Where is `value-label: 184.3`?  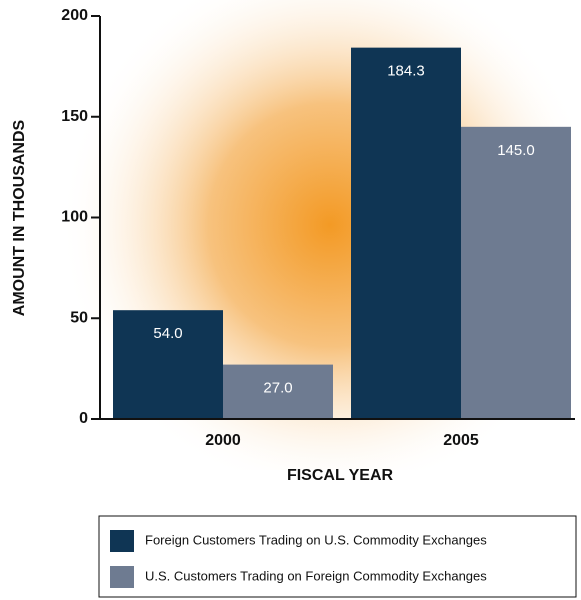 value-label: 184.3 is located at coordinates (406, 71).